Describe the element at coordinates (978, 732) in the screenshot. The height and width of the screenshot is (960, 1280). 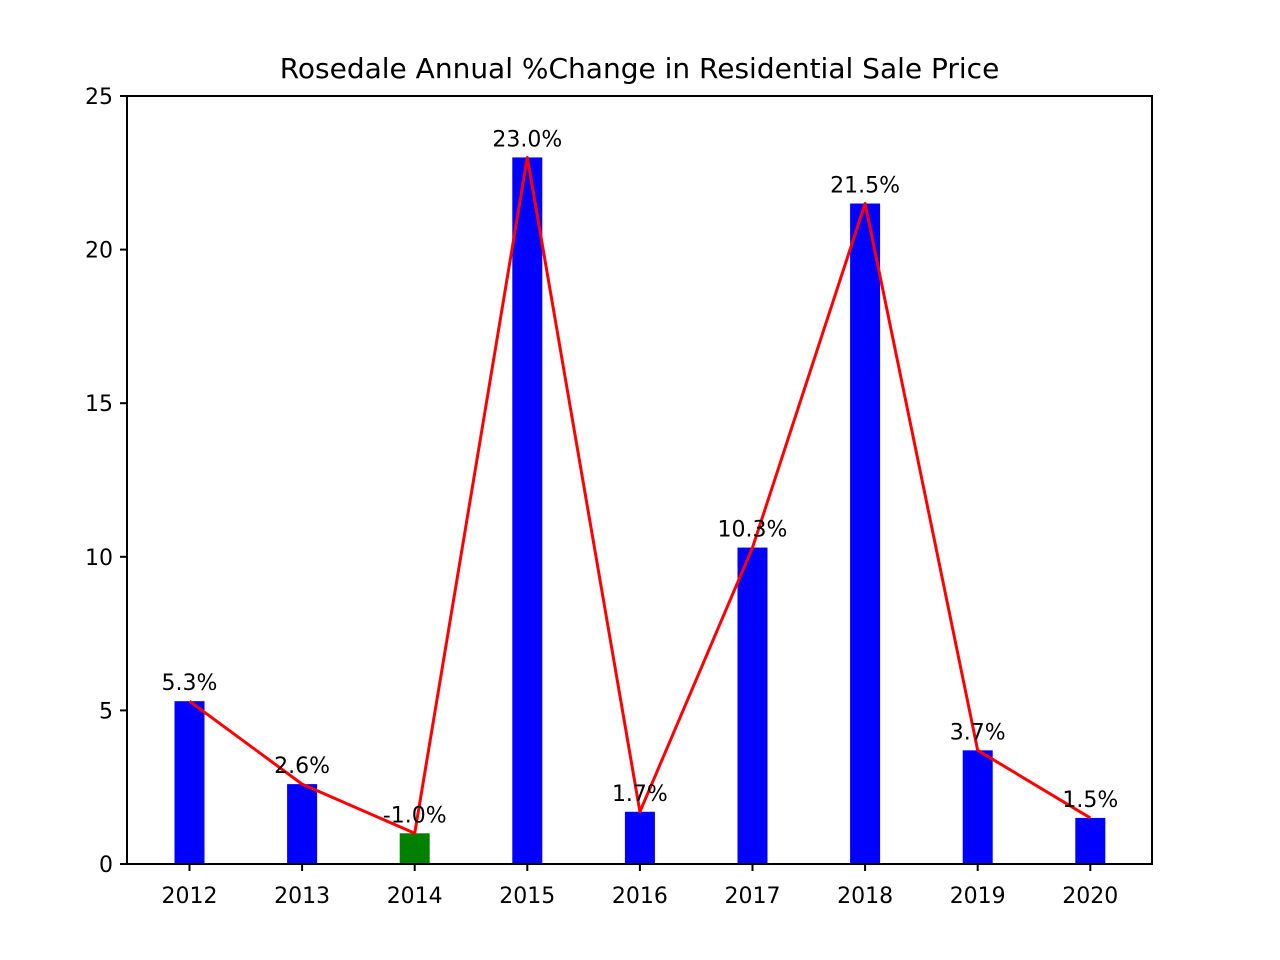
I see `data-label-2019: 3.7%` at that location.